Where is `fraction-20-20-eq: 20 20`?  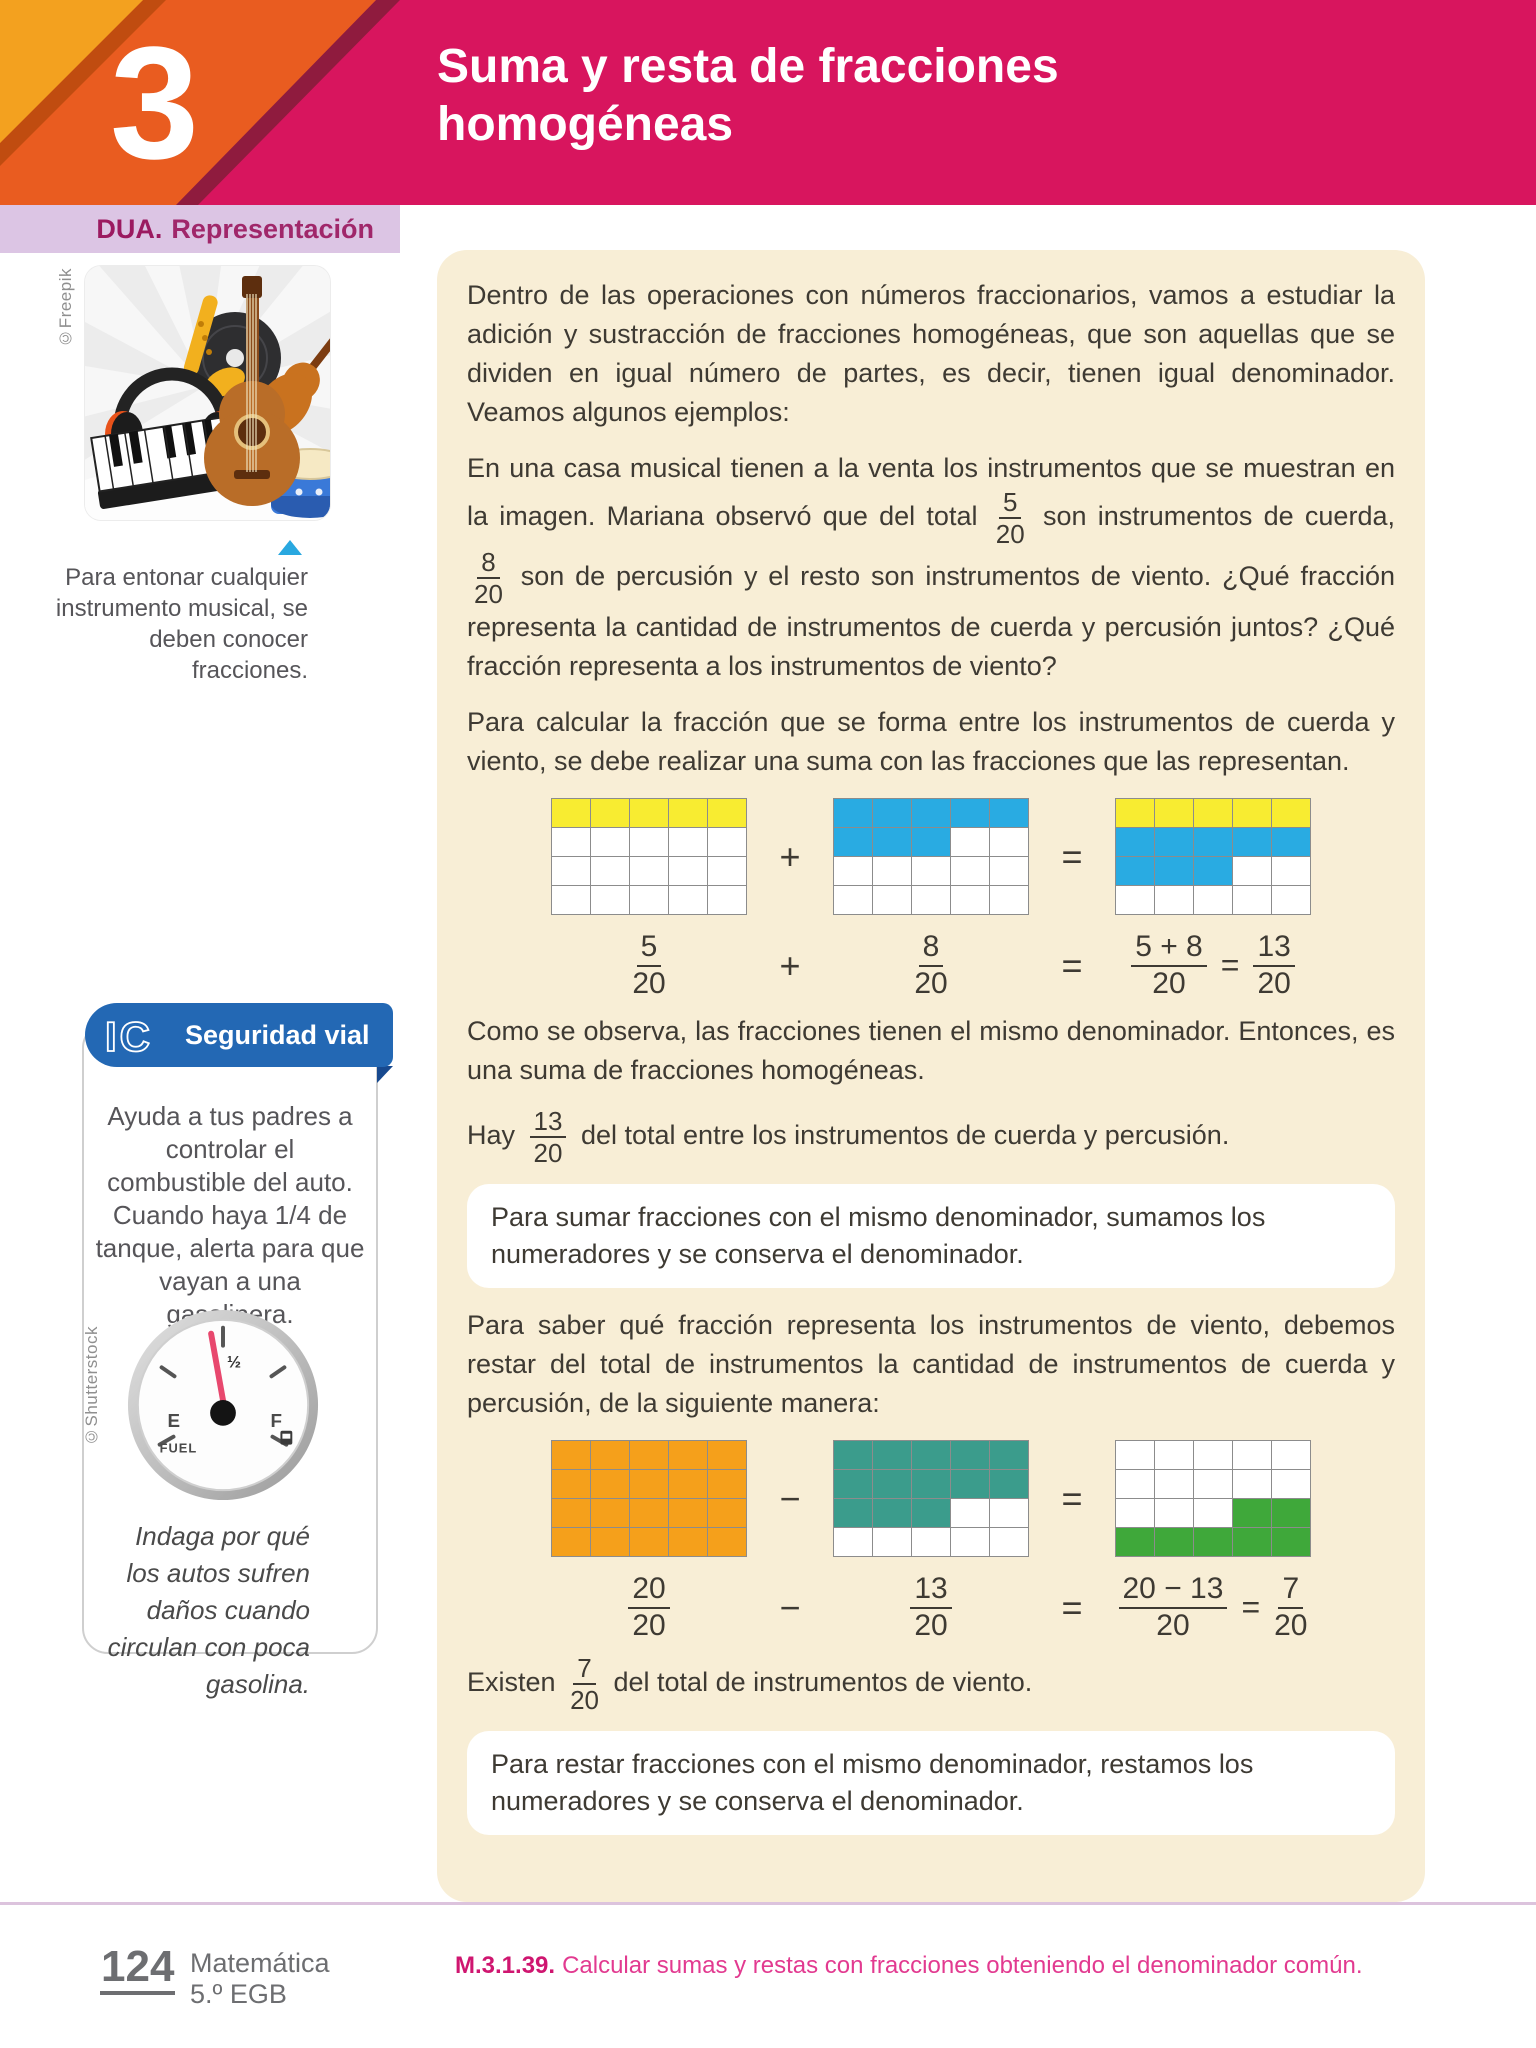
fraction-20-20-eq: 20 20 is located at coordinates (649, 1607).